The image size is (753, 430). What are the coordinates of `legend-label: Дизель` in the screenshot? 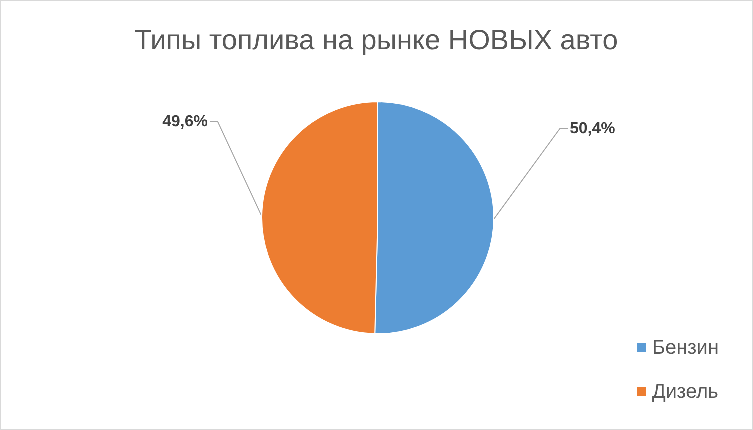 It's located at (685, 392).